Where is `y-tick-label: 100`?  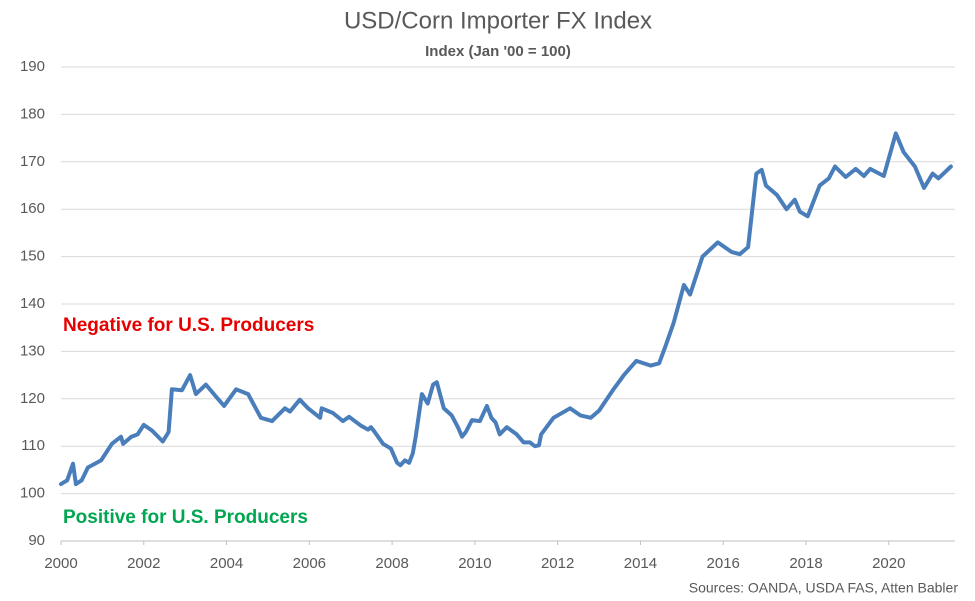 y-tick-label: 100 is located at coordinates (32, 493).